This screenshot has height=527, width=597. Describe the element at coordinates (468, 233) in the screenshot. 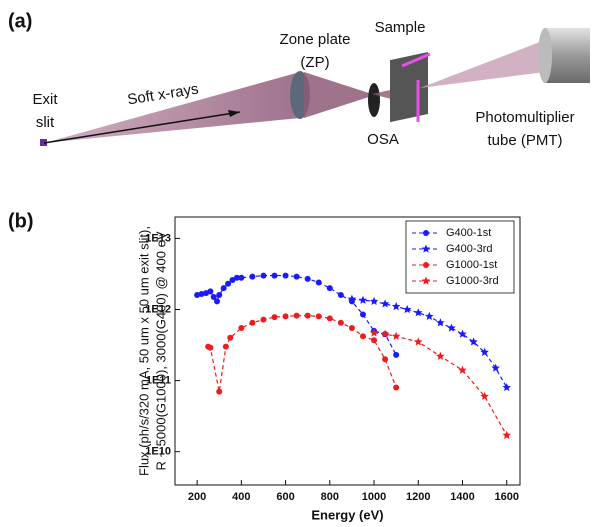

I see `legend-label: G400-1st` at that location.